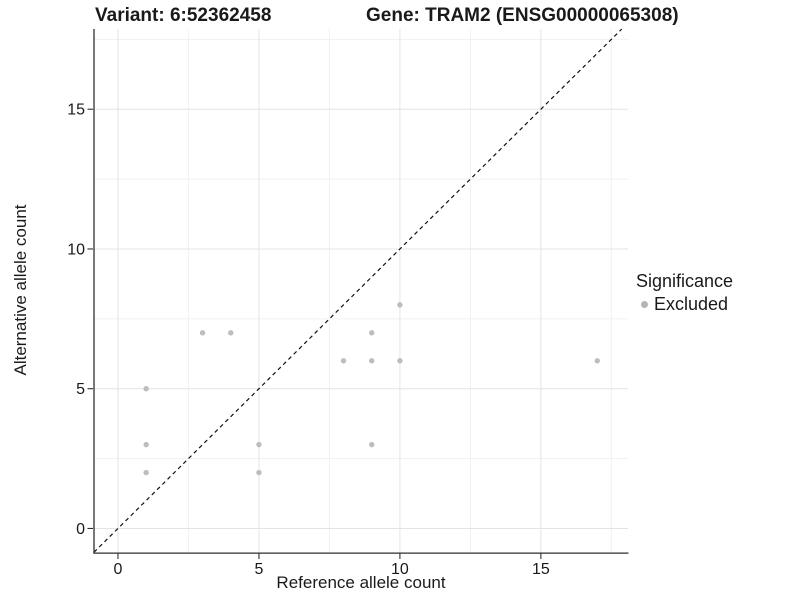  I want to click on legend-title: Significance, so click(685, 281).